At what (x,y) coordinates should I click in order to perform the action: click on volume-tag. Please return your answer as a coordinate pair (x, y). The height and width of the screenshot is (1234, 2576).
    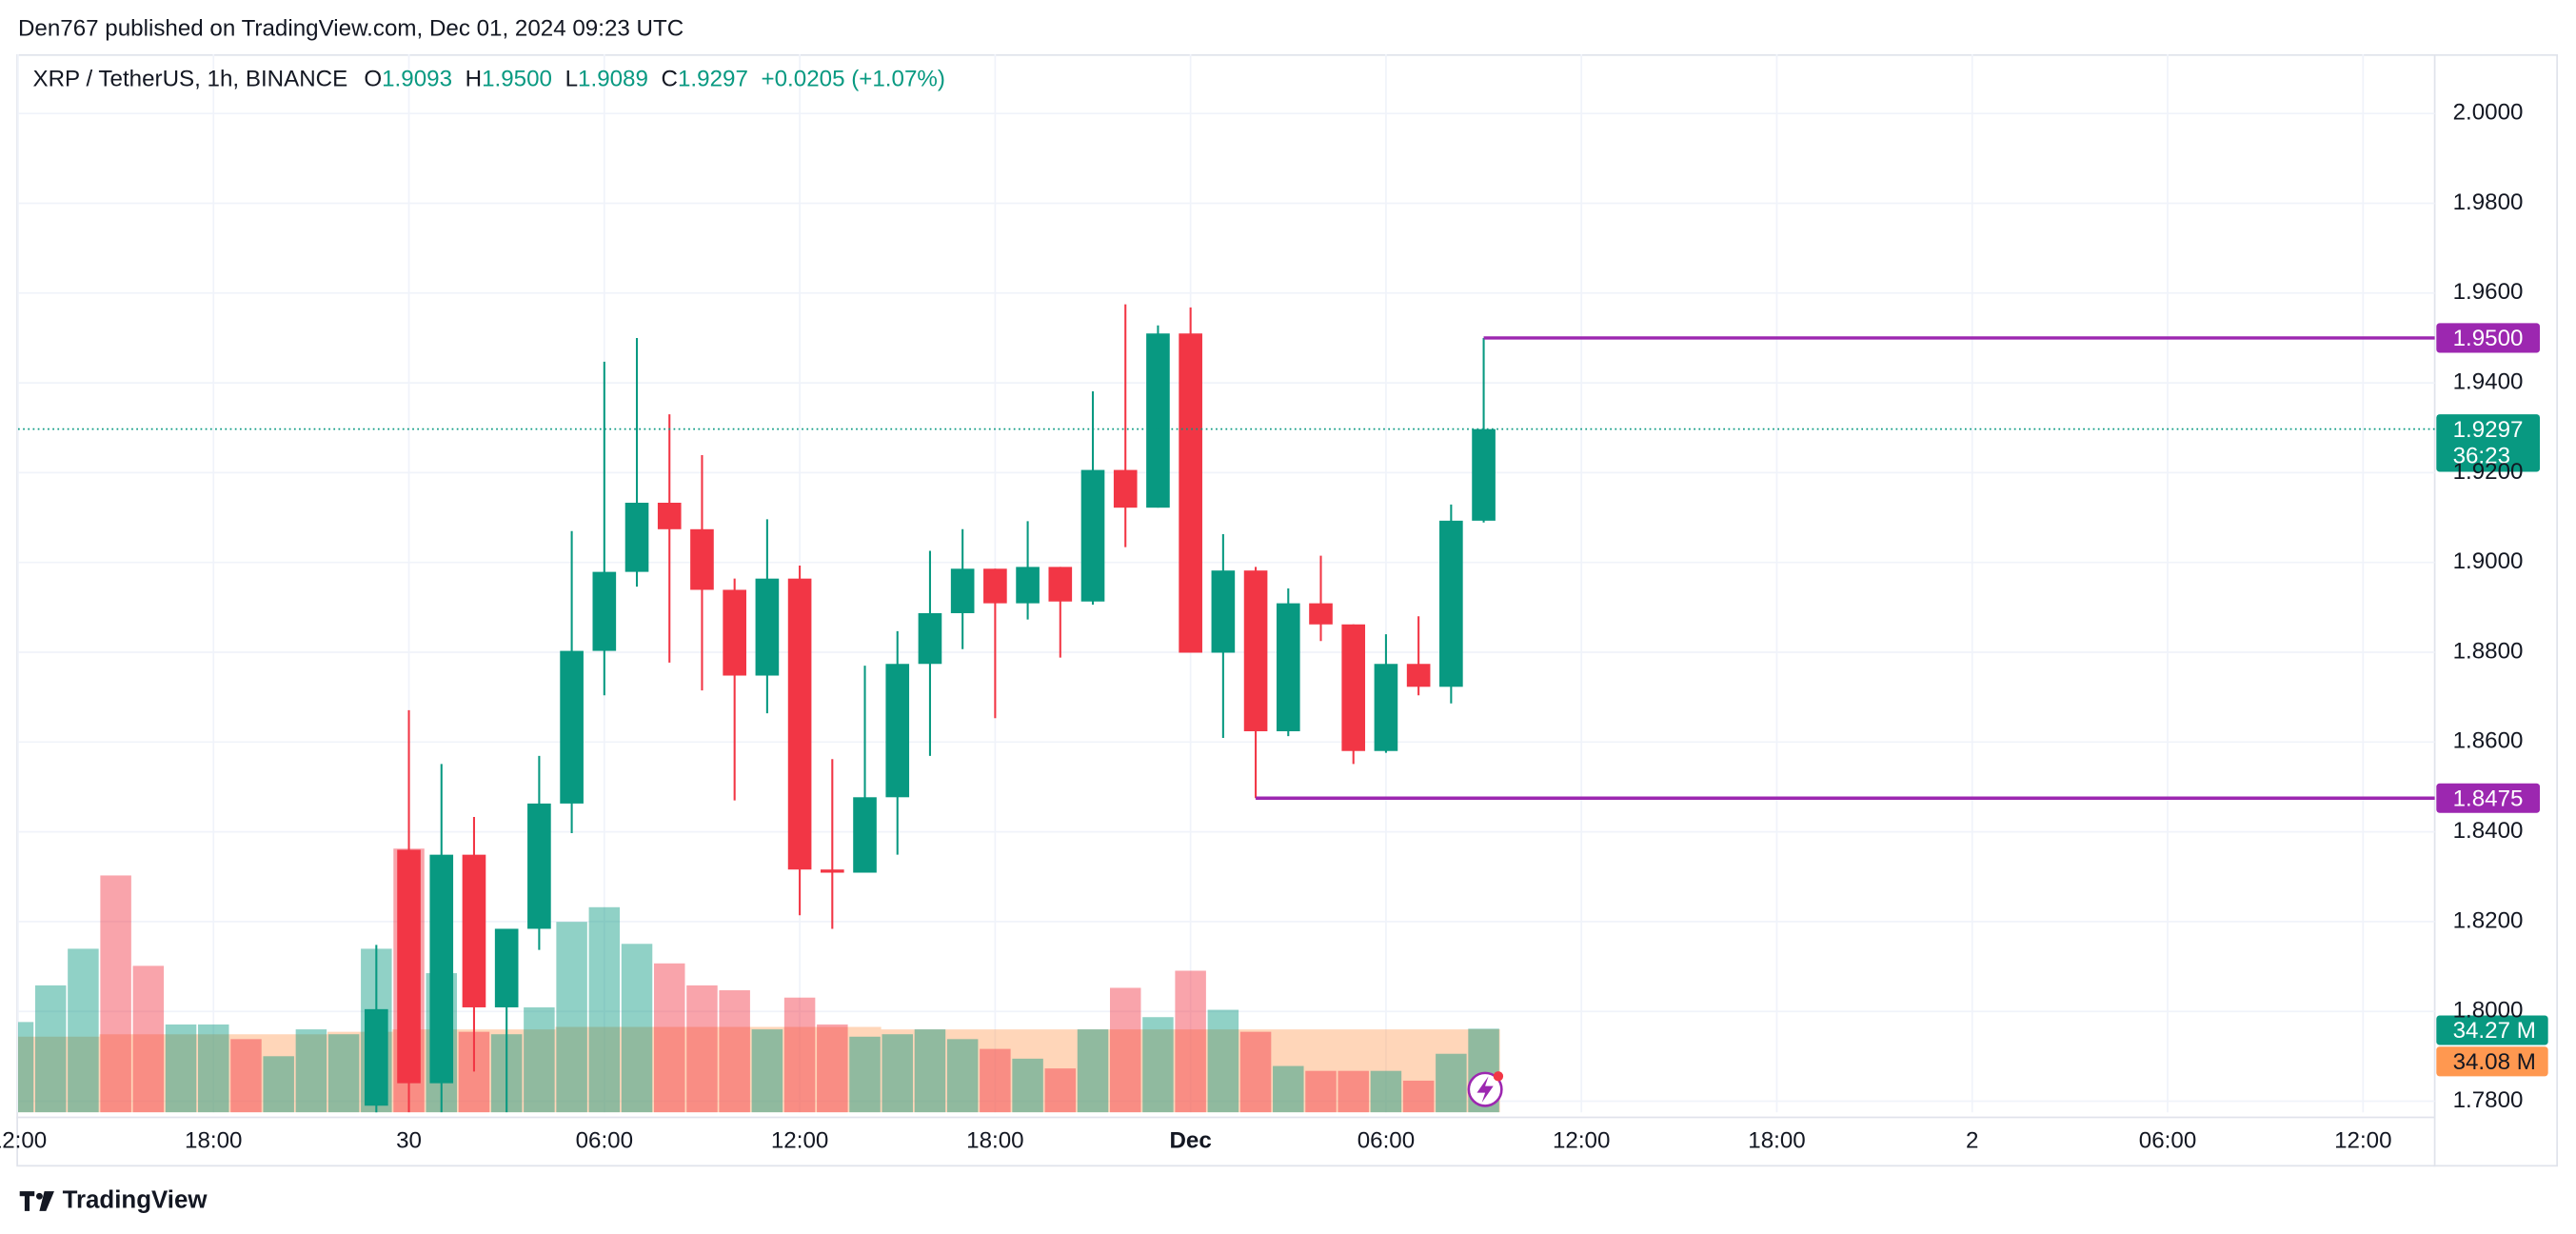
    Looking at the image, I should click on (2492, 1030).